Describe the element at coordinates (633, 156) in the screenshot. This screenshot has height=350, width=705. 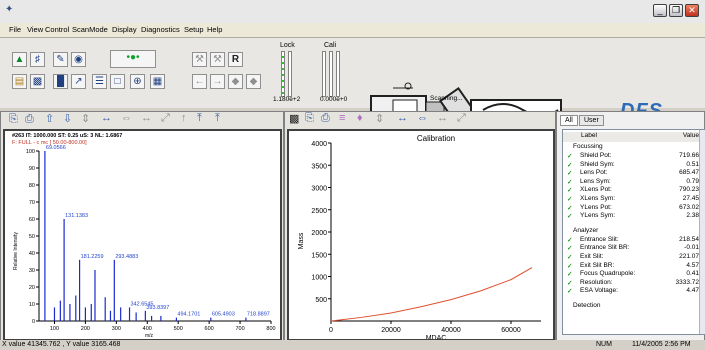
I see `list-item: ✓ Shield Pot: 719.66` at that location.